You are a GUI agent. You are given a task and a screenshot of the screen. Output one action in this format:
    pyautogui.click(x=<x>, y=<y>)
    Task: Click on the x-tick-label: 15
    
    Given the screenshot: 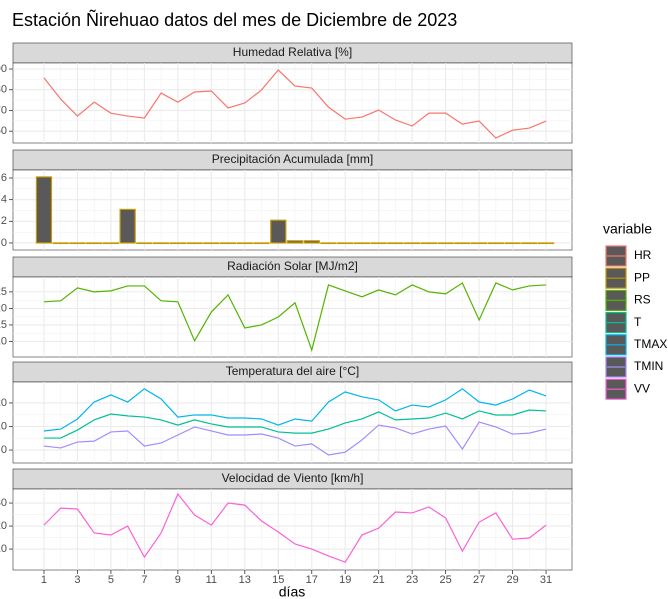 What is the action you would take?
    pyautogui.click(x=278, y=580)
    